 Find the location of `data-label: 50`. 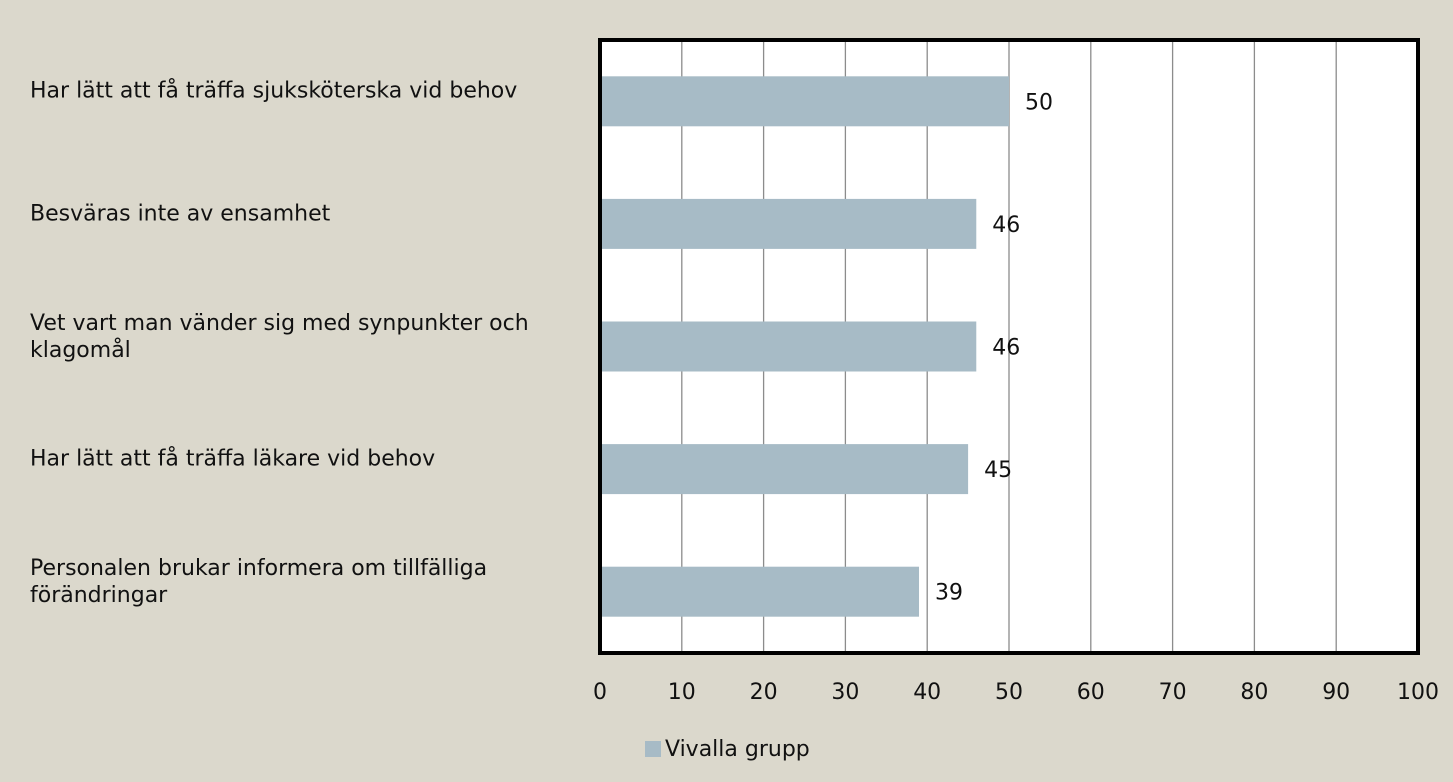

data-label: 50 is located at coordinates (1039, 102).